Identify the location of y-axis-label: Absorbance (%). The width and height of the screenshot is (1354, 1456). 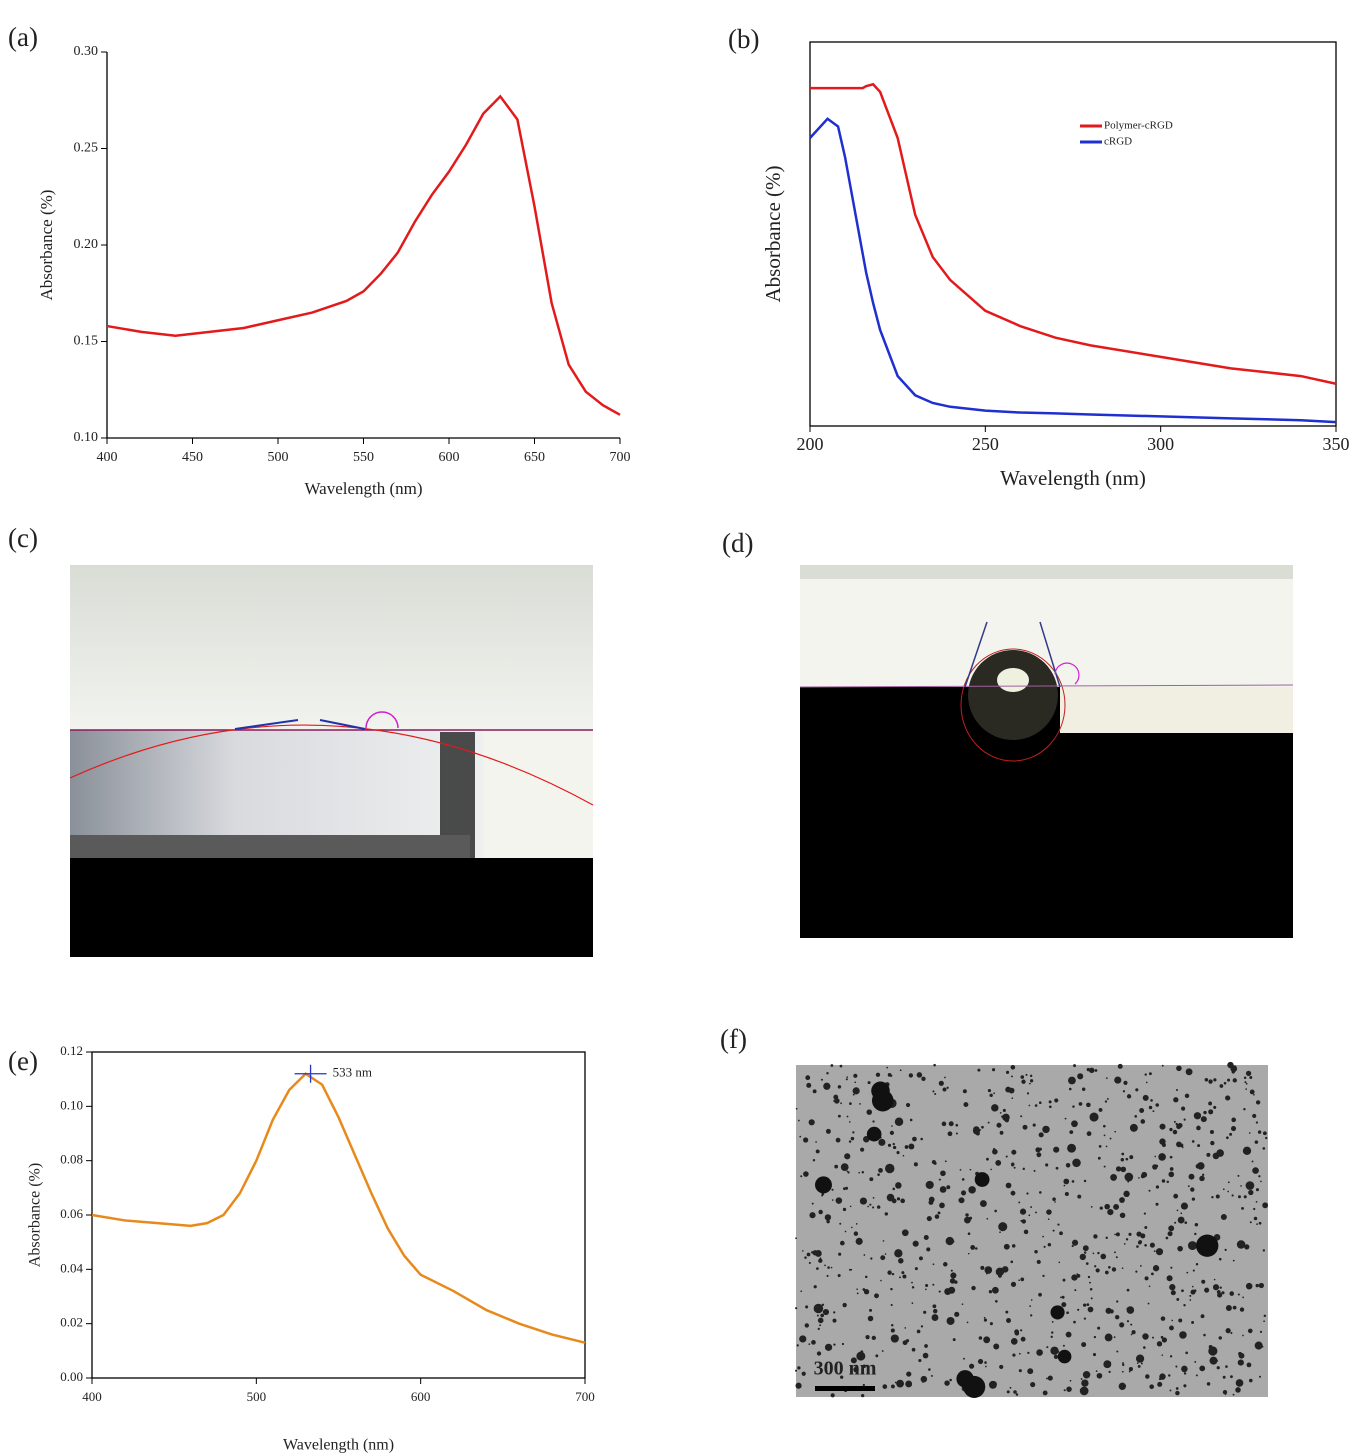
(46, 245).